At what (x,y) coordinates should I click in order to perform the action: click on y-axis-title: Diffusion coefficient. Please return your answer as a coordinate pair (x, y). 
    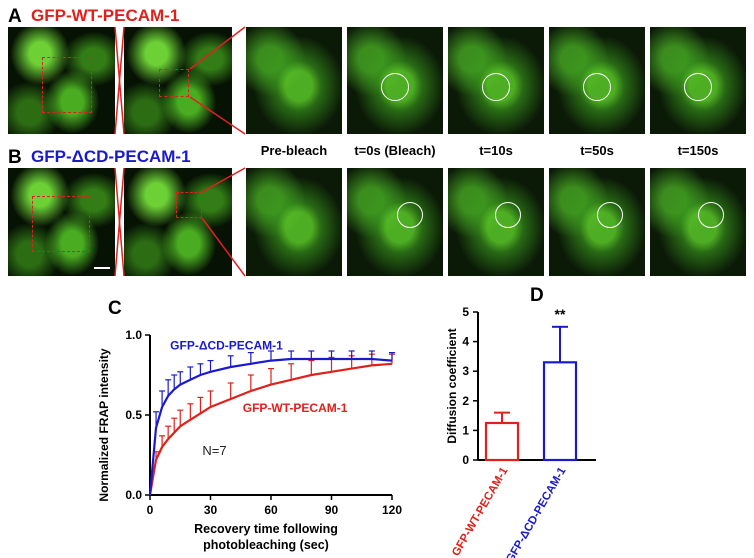
    Looking at the image, I should click on (452, 385).